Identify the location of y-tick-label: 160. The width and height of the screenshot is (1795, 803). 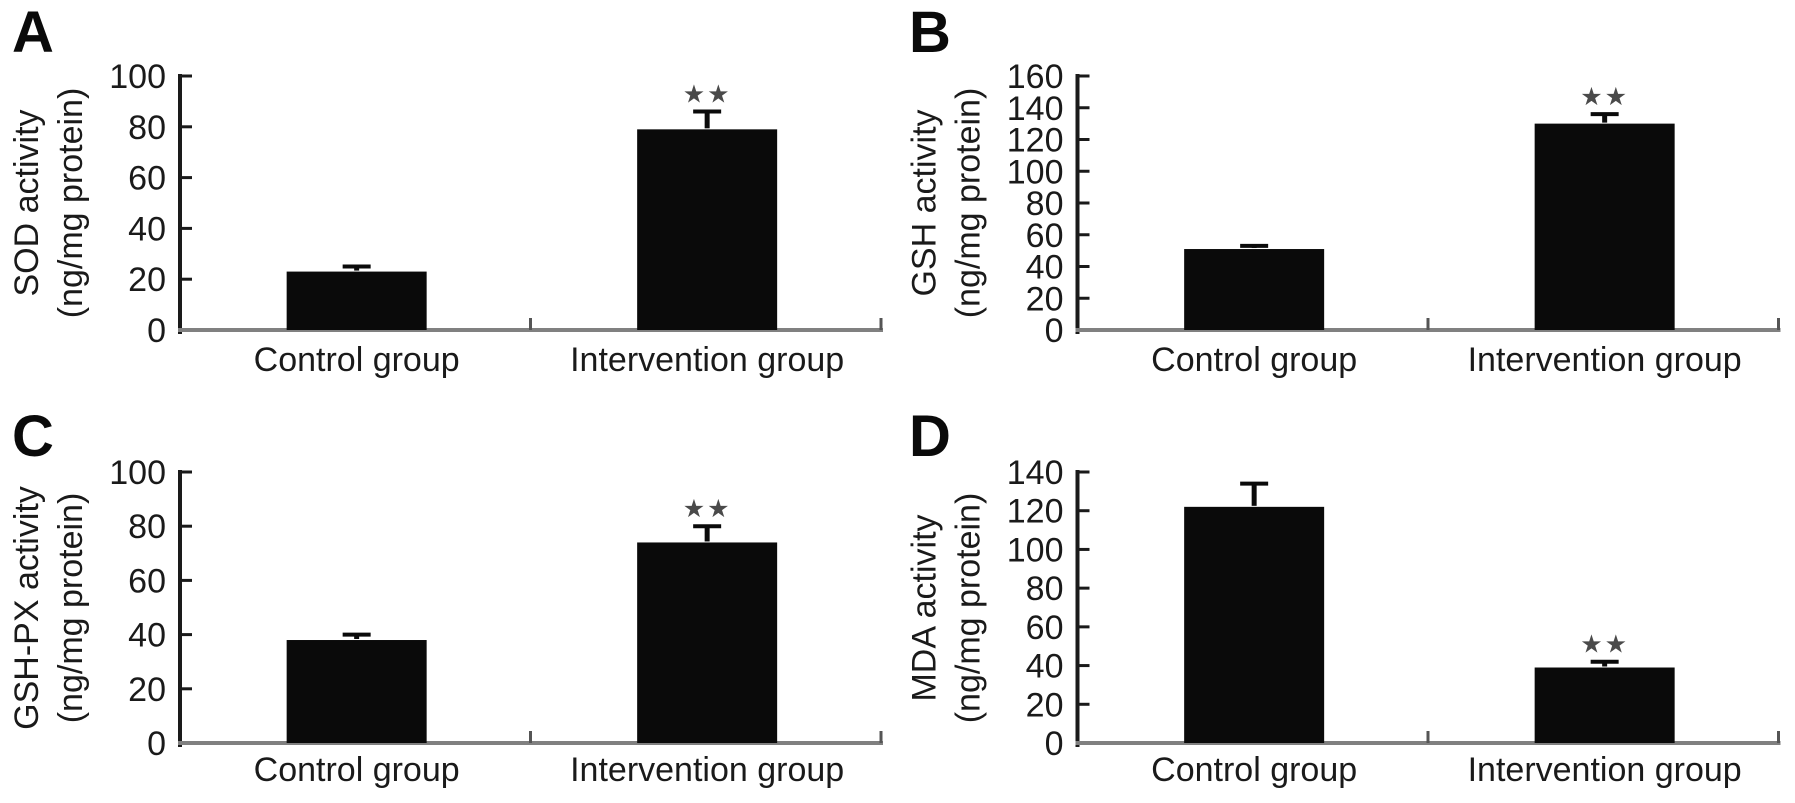
(1035, 77).